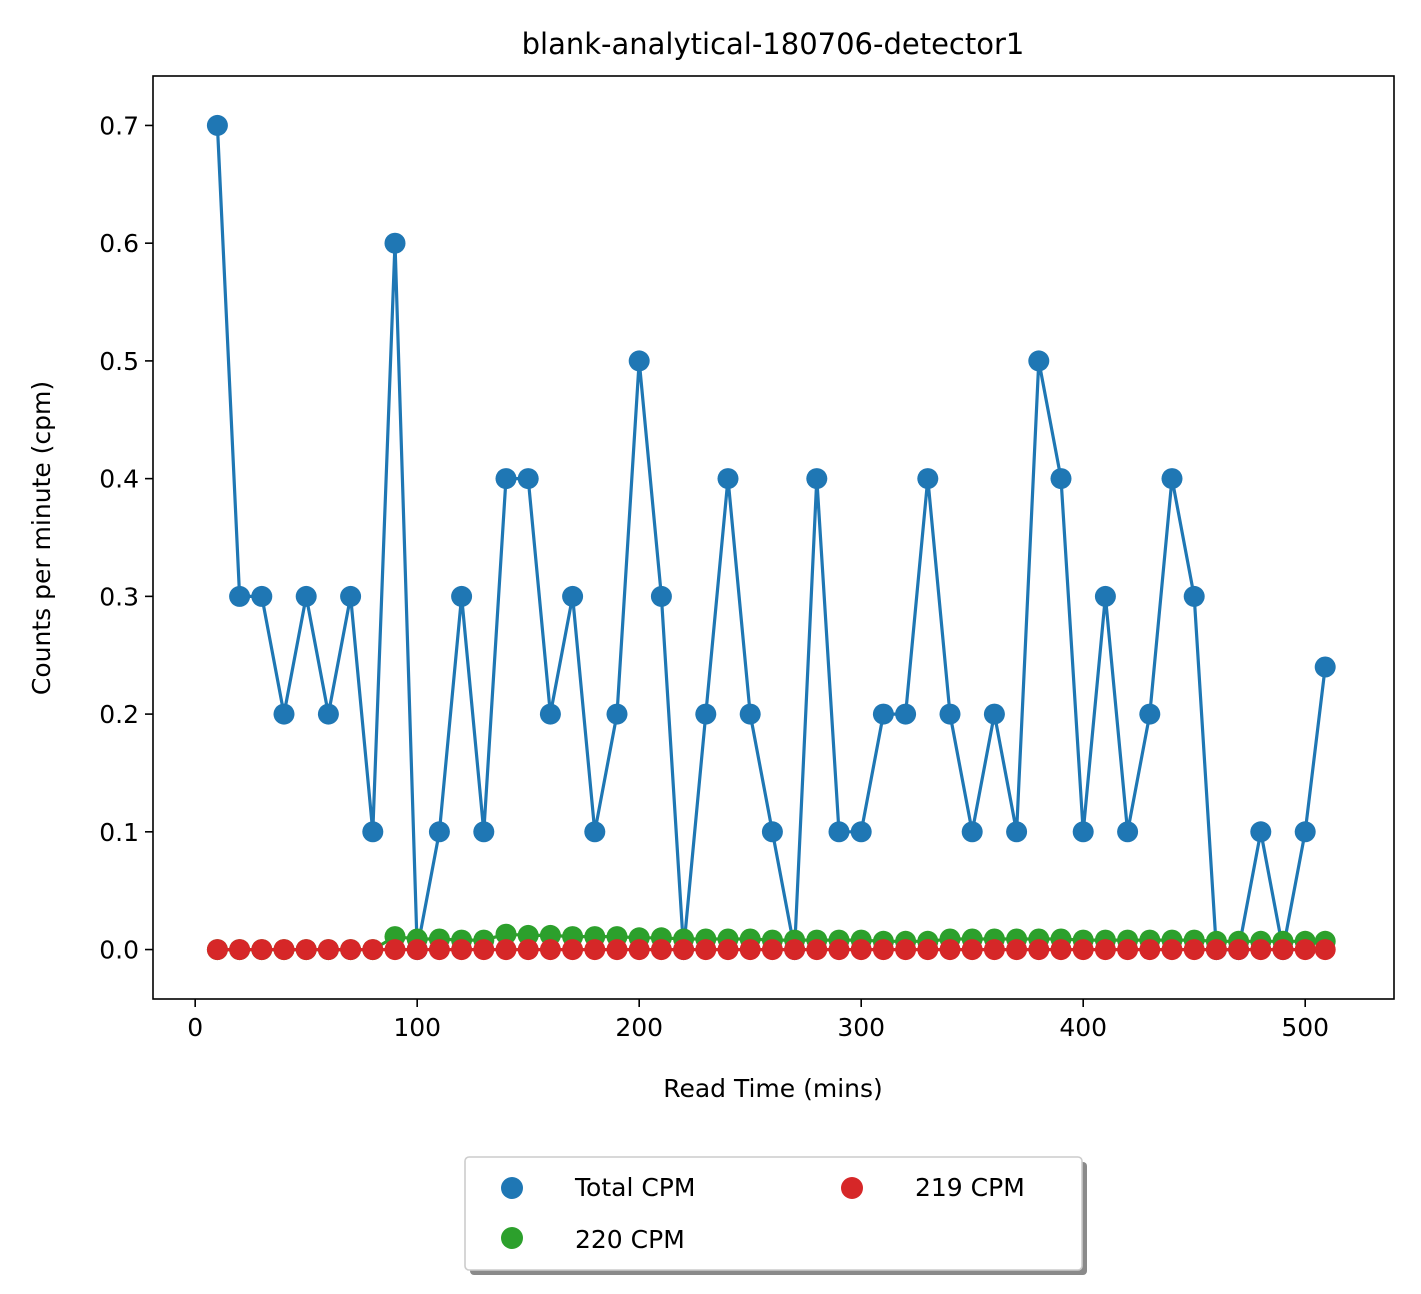  Describe the element at coordinates (512, 1238) in the screenshot. I see `legend-marker-220-cpm` at that location.